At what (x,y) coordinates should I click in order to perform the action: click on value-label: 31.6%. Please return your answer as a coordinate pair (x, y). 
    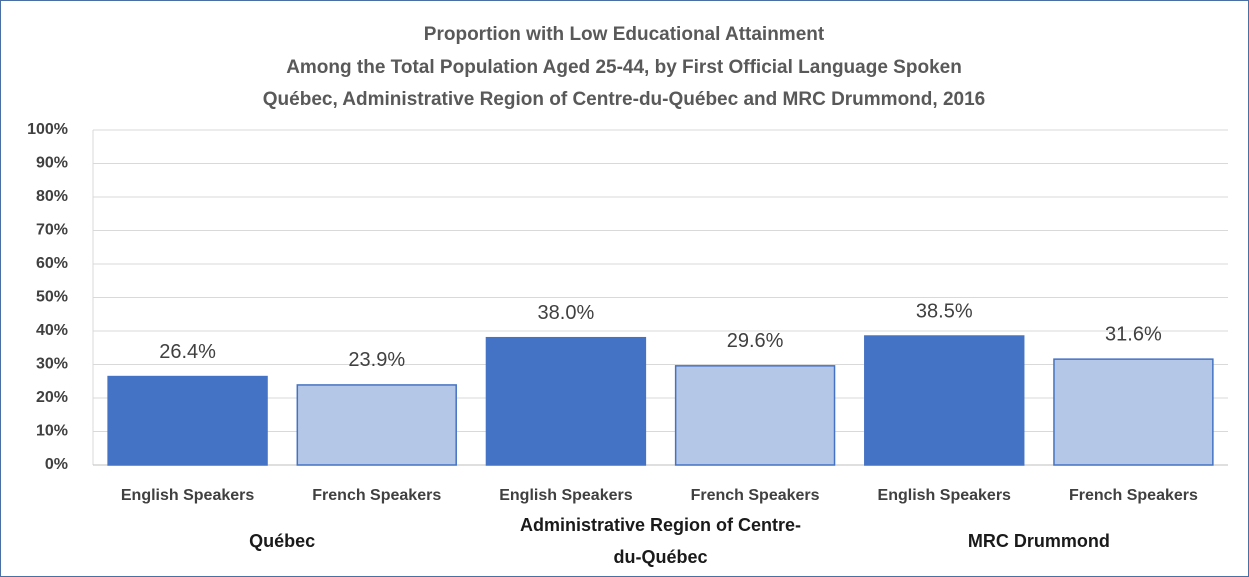
    Looking at the image, I should click on (1133, 334).